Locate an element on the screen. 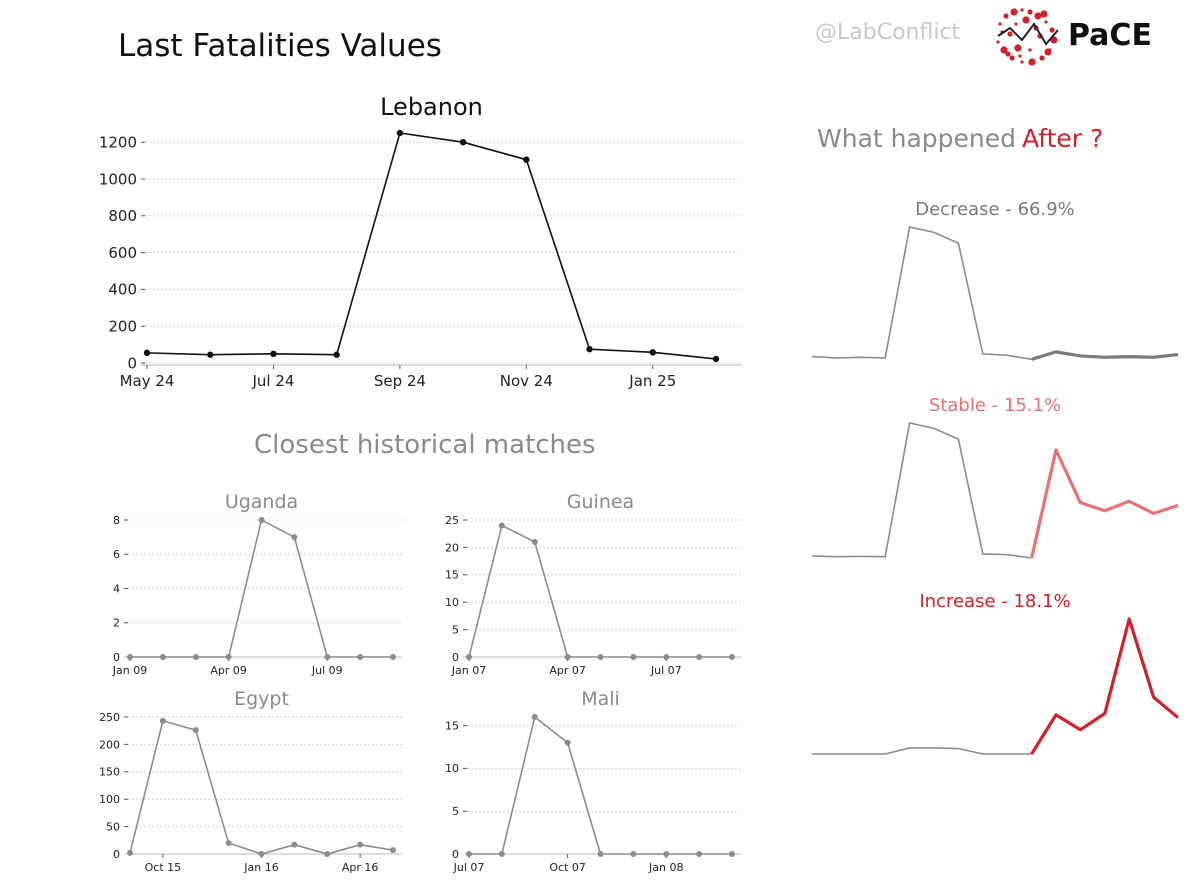 The height and width of the screenshot is (882, 1200). egypt-series-line is located at coordinates (261, 787).